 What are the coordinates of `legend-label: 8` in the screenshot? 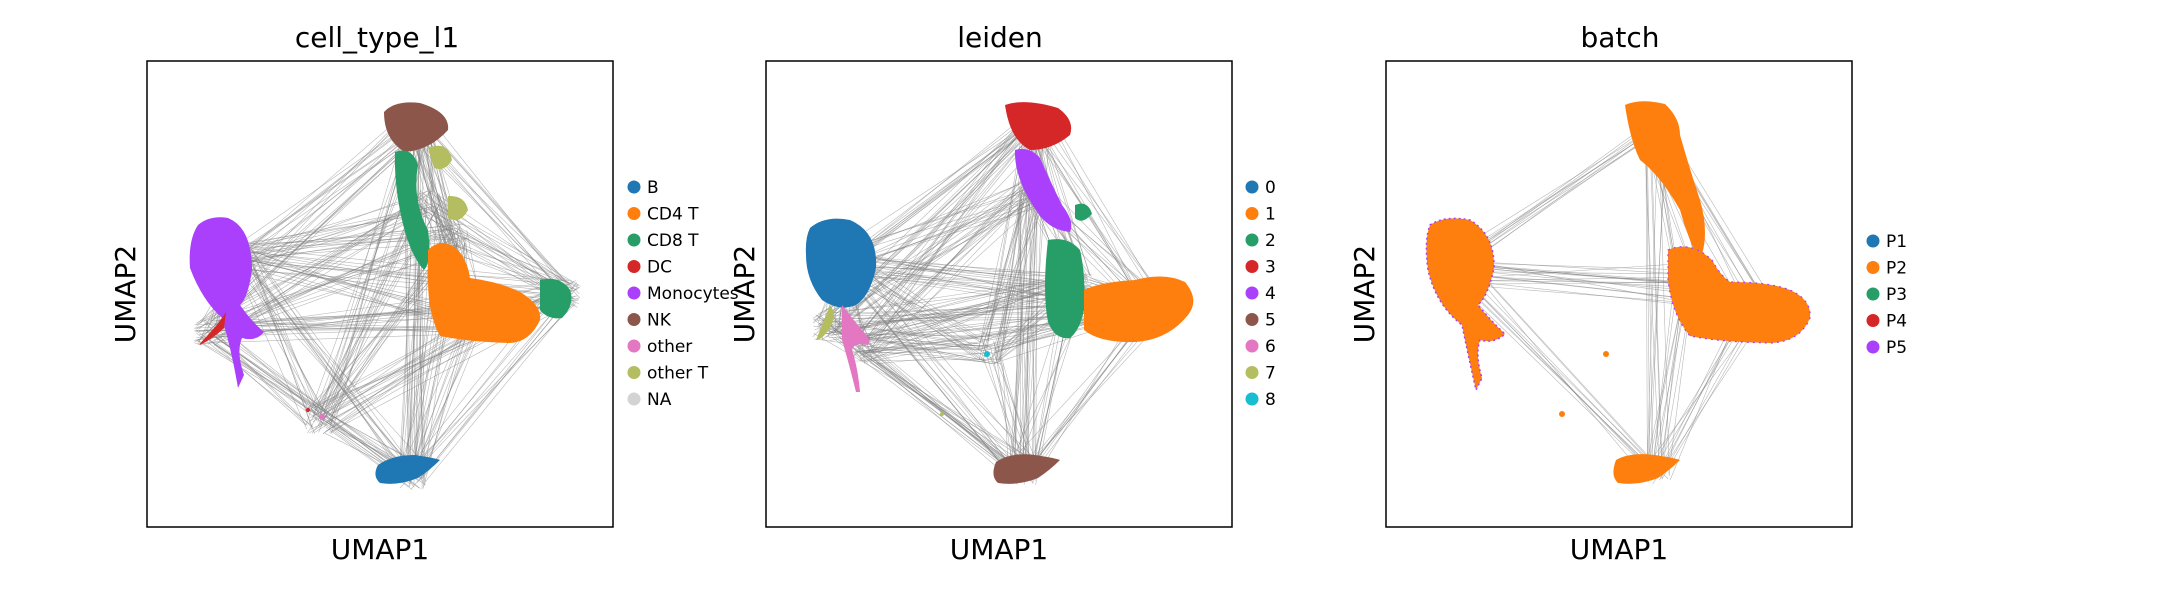 It's located at (1270, 400).